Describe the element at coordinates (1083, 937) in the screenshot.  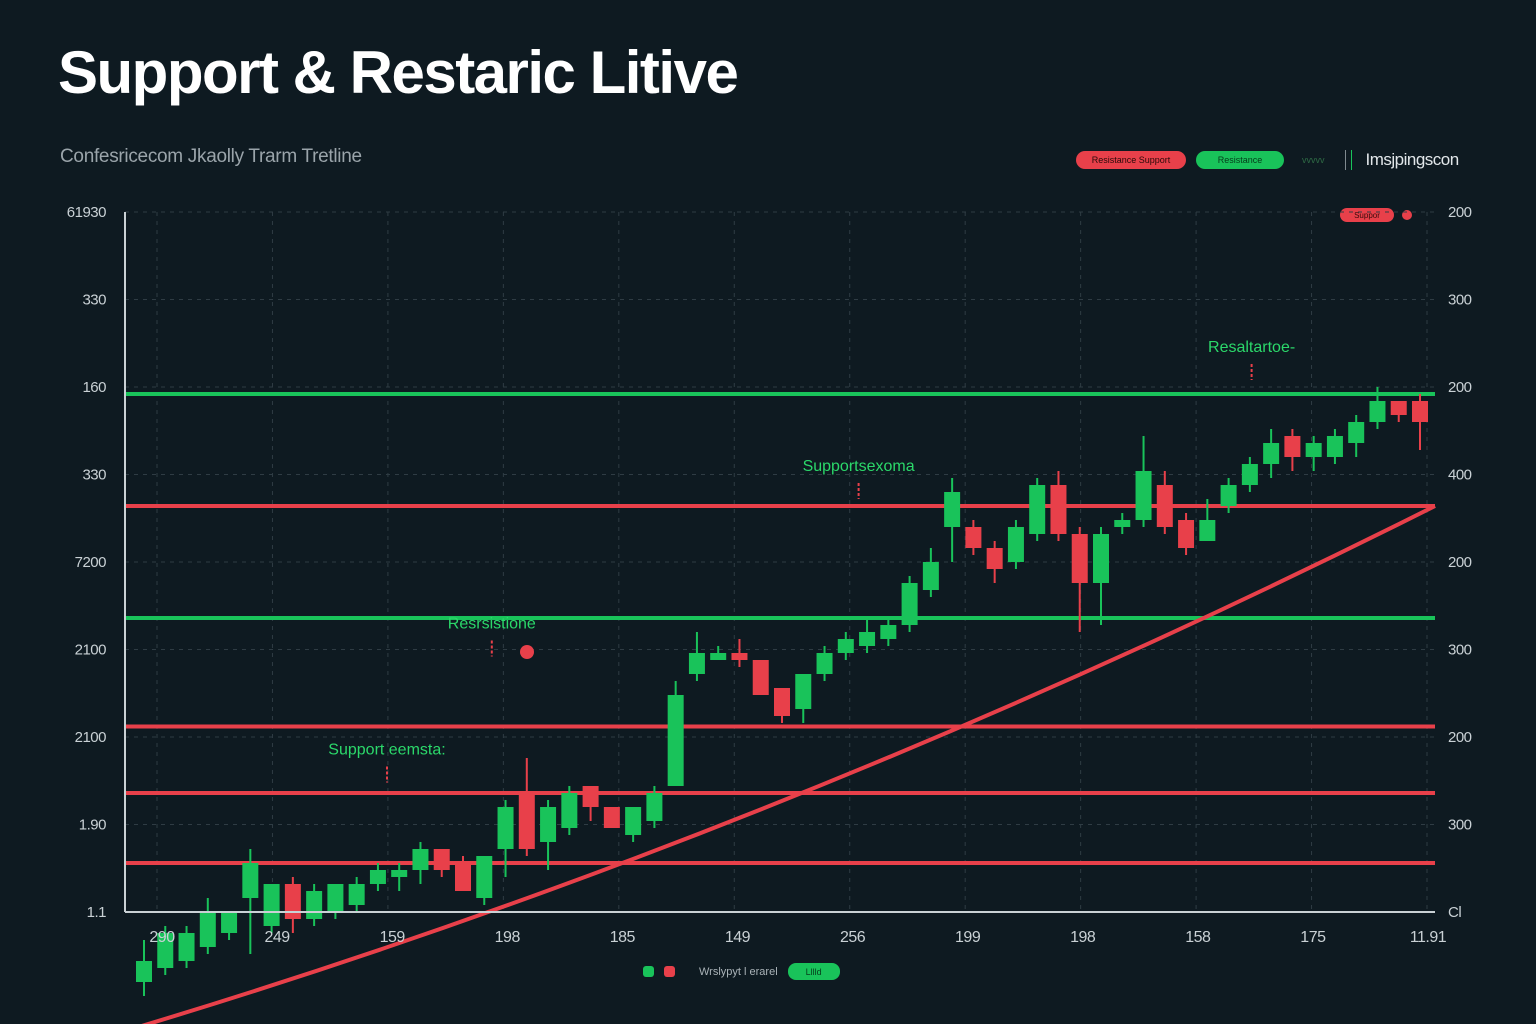
I see `x-tick: 198` at that location.